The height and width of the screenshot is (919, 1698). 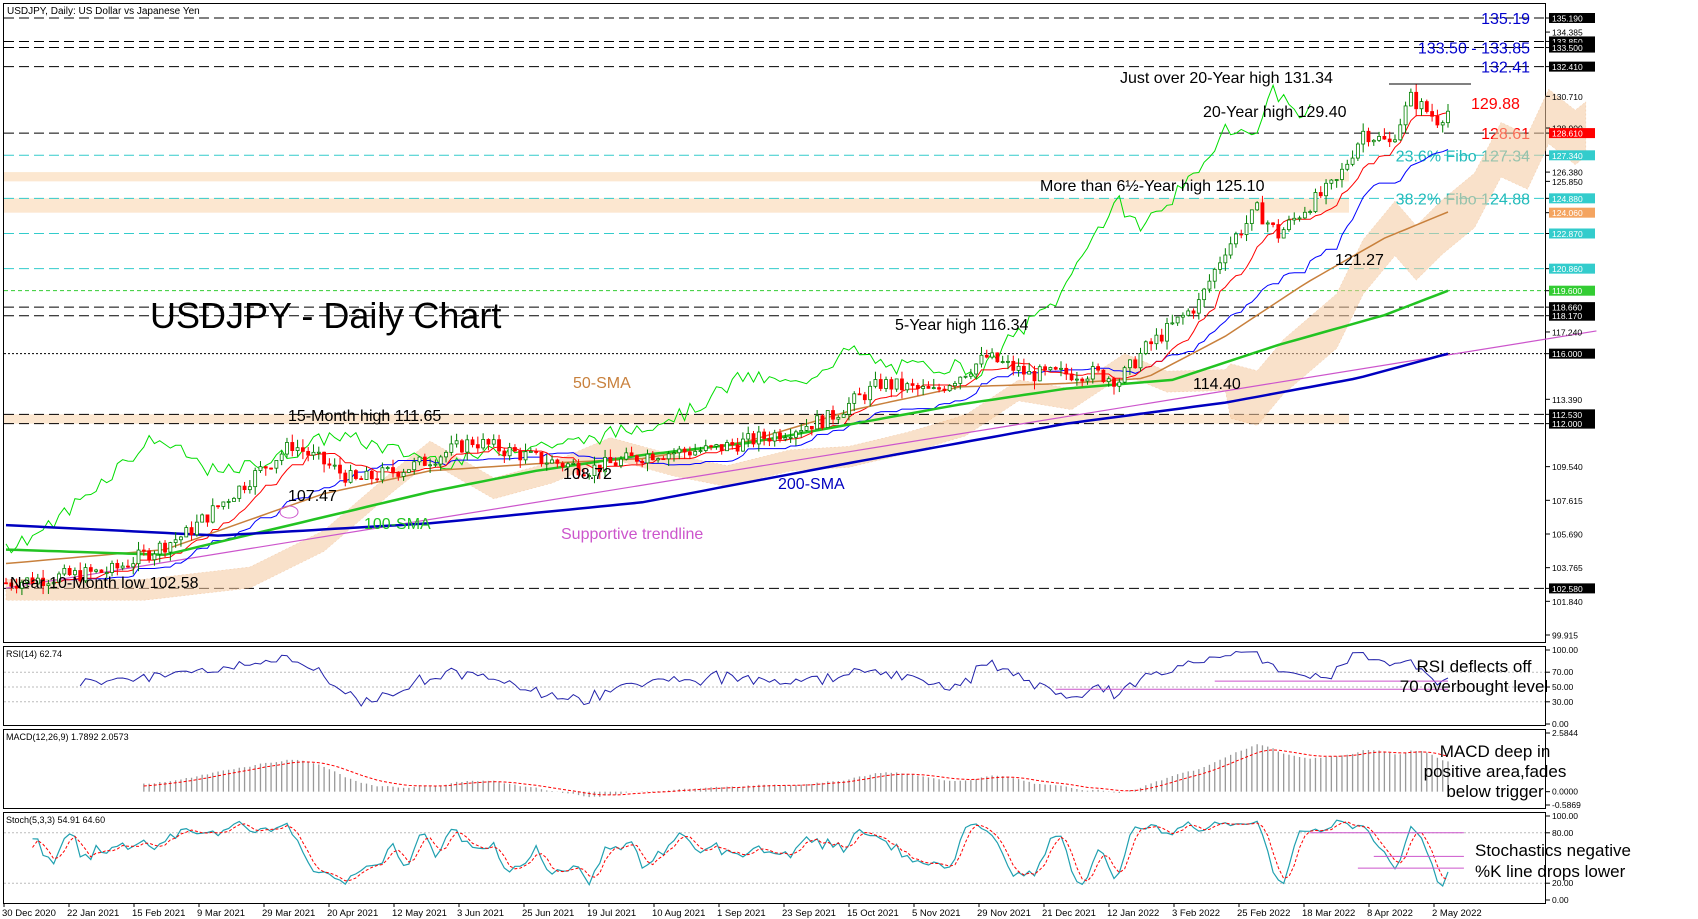 I want to click on annotation-just-over-20-year-high: Just over 20-Year high 131.34, so click(x=1226, y=78).